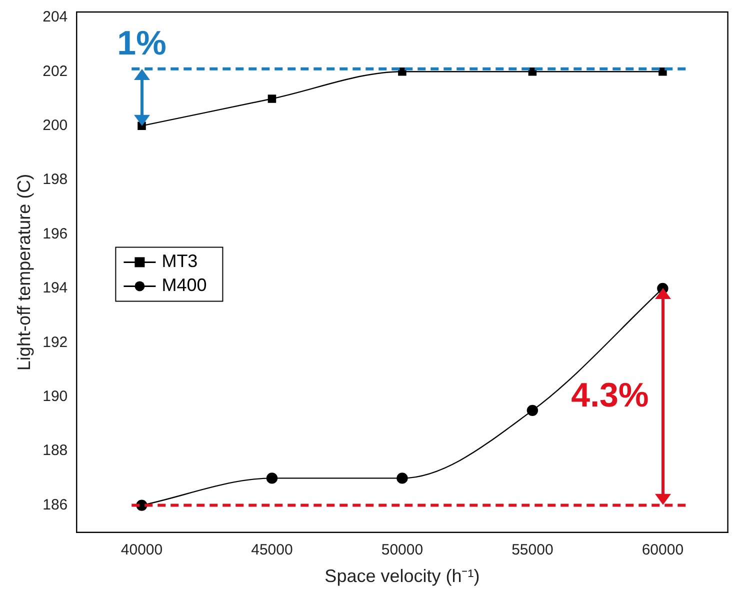 Image resolution: width=734 pixels, height=602 pixels. Describe the element at coordinates (55, 125) in the screenshot. I see `y-tick-label: 200` at that location.